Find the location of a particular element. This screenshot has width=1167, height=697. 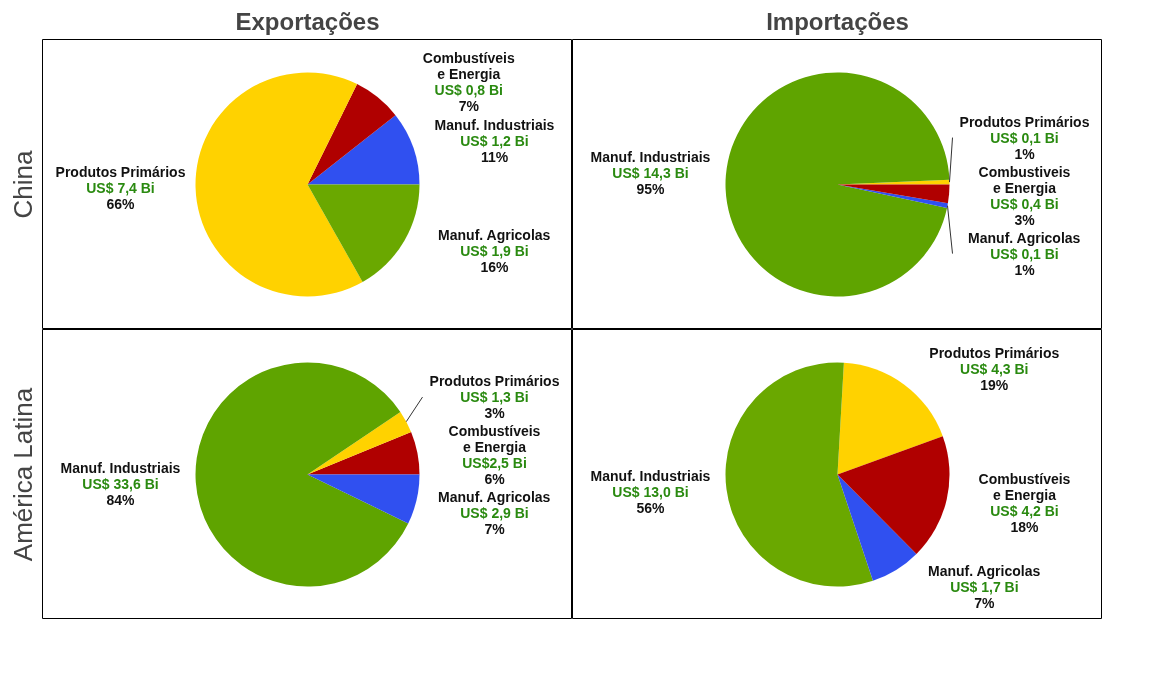

data-label: US$ 33,6 Bi 84% is located at coordinates (120, 491).